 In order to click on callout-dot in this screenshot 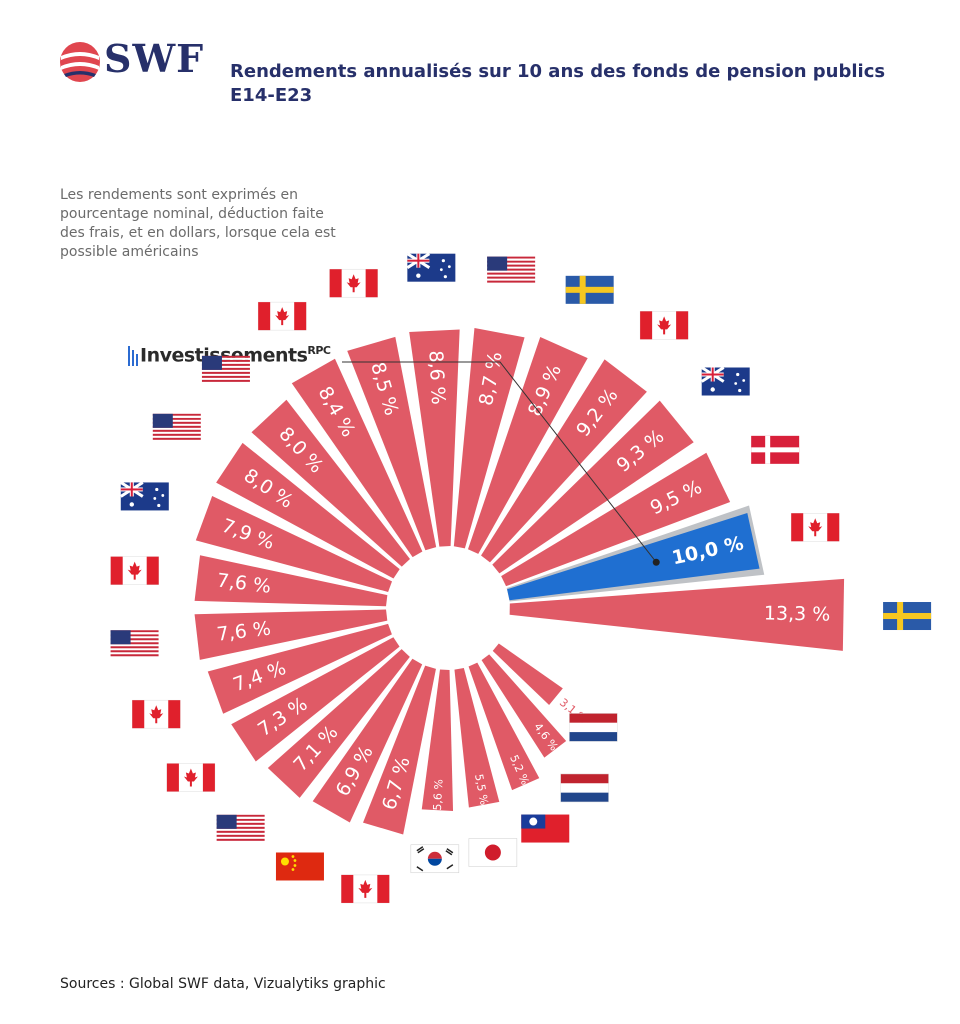, I will do `click(656, 562)`.